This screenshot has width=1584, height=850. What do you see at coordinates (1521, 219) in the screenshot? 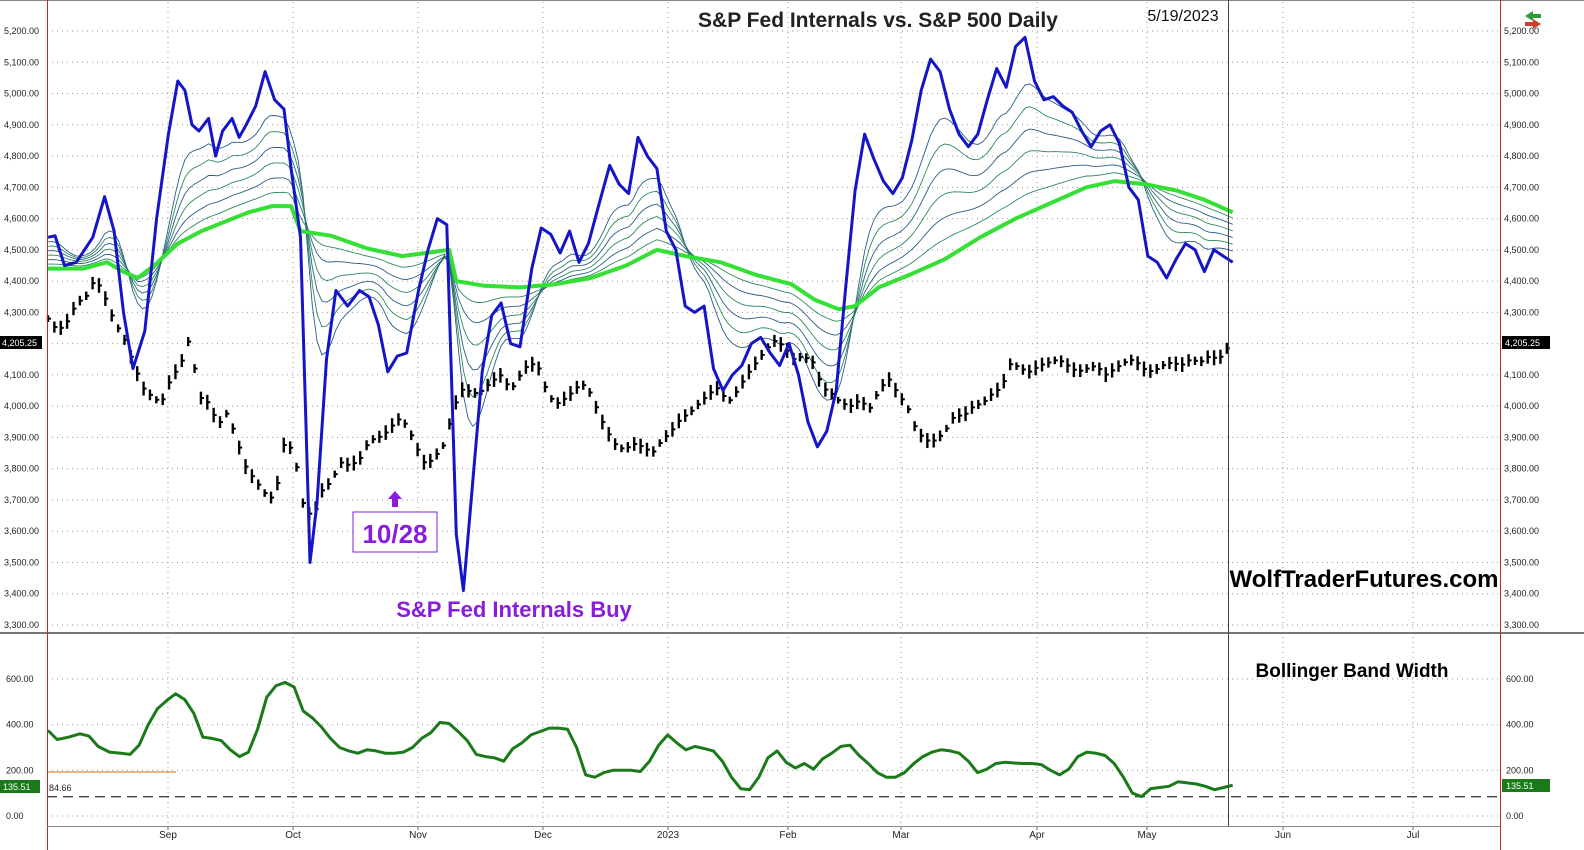
I see `y-tick-label-right: 4,600.00` at bounding box center [1521, 219].